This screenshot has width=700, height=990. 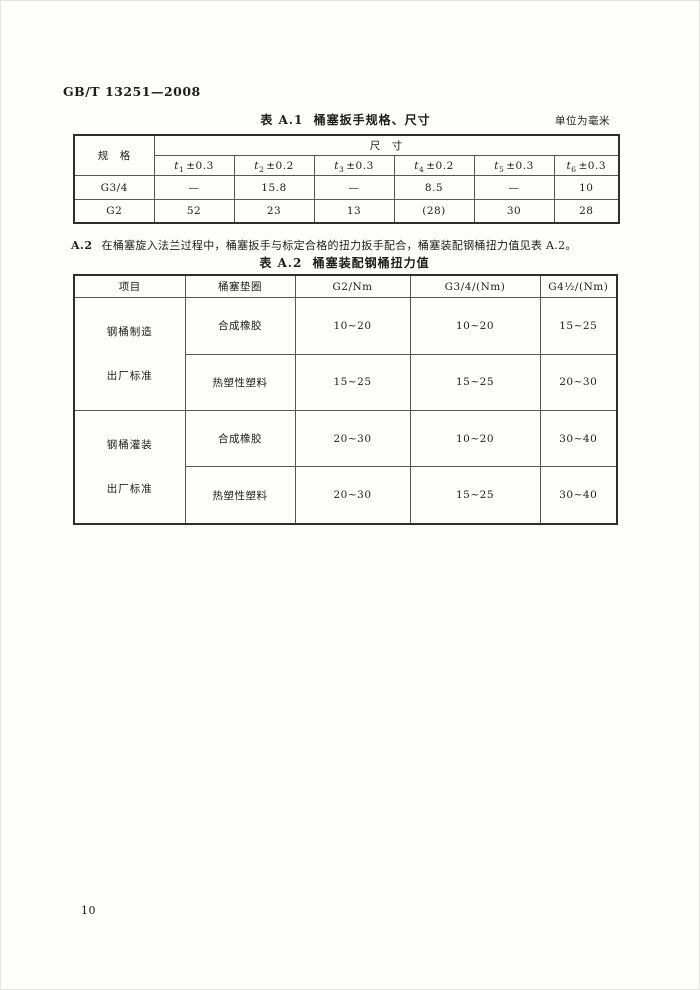 I want to click on table-row: G3/4 — 15.8 — 8.5 — 10, so click(x=346, y=187).